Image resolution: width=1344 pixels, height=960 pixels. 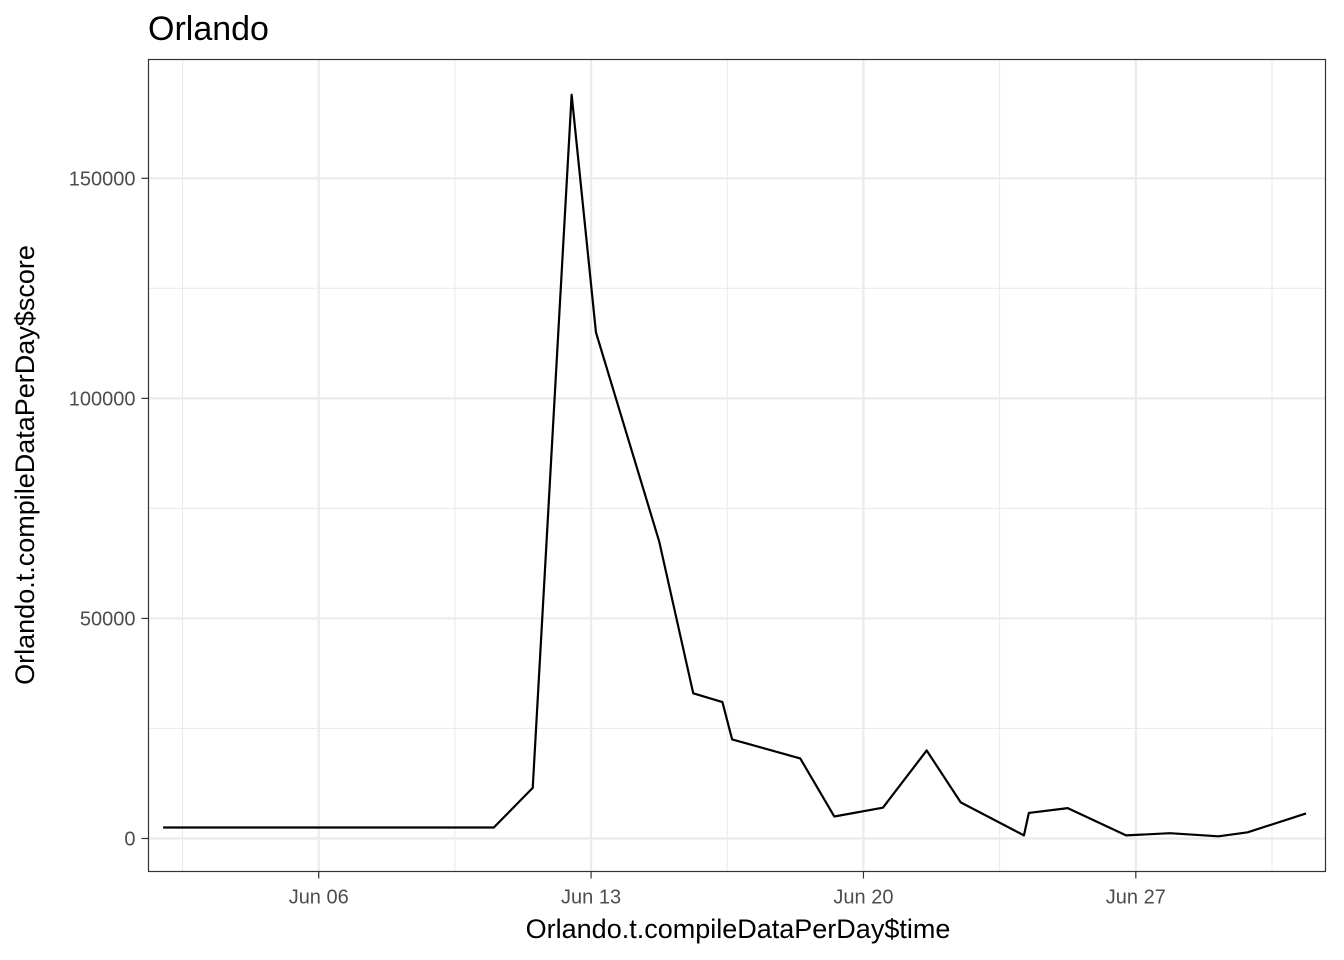 What do you see at coordinates (863, 898) in the screenshot?
I see `x-tick-label: Jun 20` at bounding box center [863, 898].